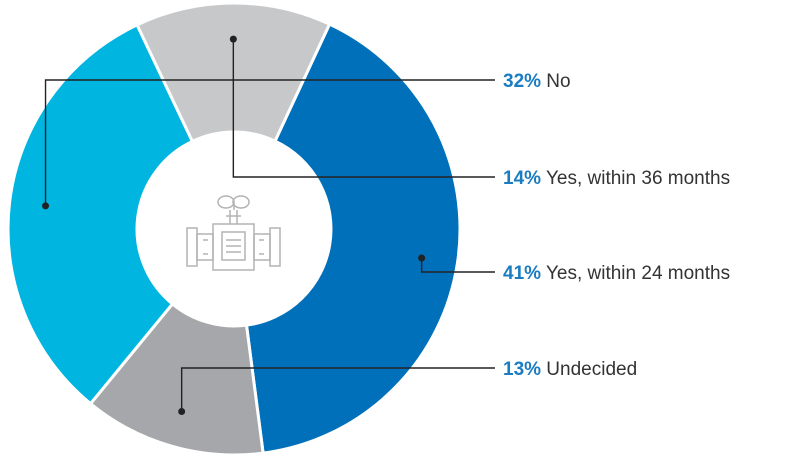  I want to click on slice-label-no: 32% No, so click(537, 81).